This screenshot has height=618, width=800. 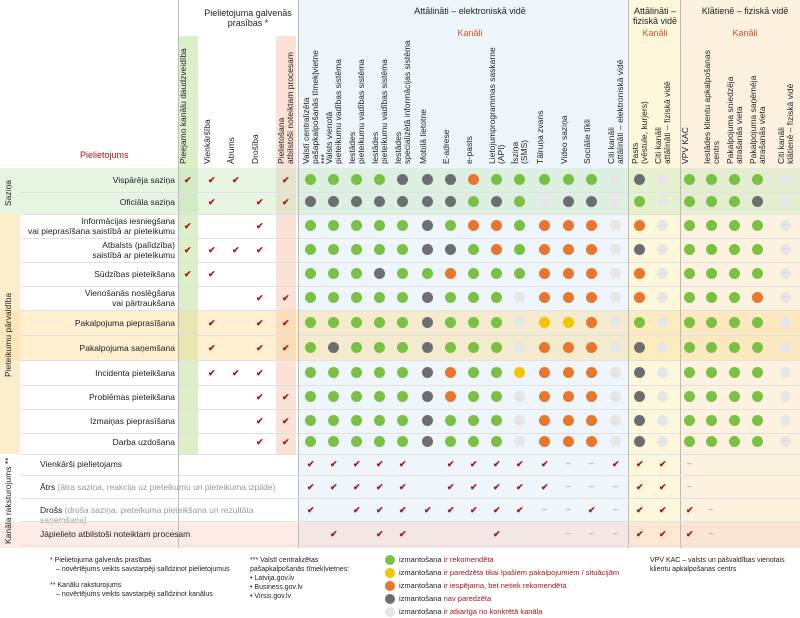 What do you see at coordinates (134, 274) in the screenshot?
I see `row-label: Sūdzības pieteikšana` at bounding box center [134, 274].